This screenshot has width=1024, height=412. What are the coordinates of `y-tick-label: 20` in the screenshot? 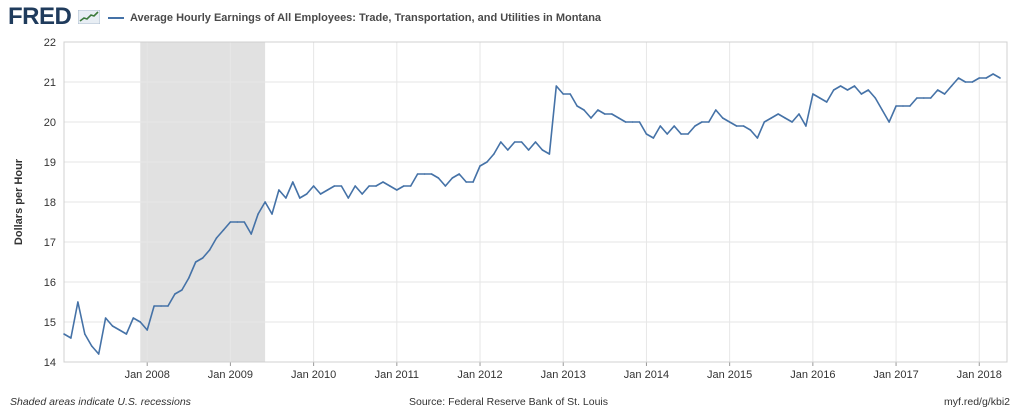 It's located at (50, 123).